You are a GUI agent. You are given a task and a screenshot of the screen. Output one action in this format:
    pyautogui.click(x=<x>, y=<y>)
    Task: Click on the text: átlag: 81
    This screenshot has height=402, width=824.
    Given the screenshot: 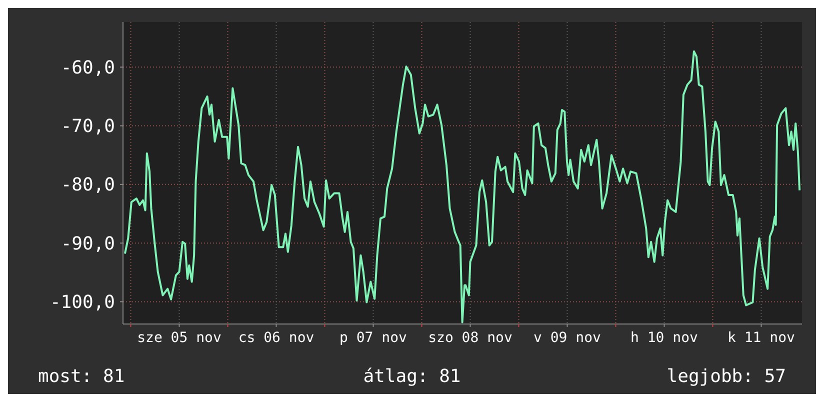 What is the action you would take?
    pyautogui.click(x=412, y=376)
    